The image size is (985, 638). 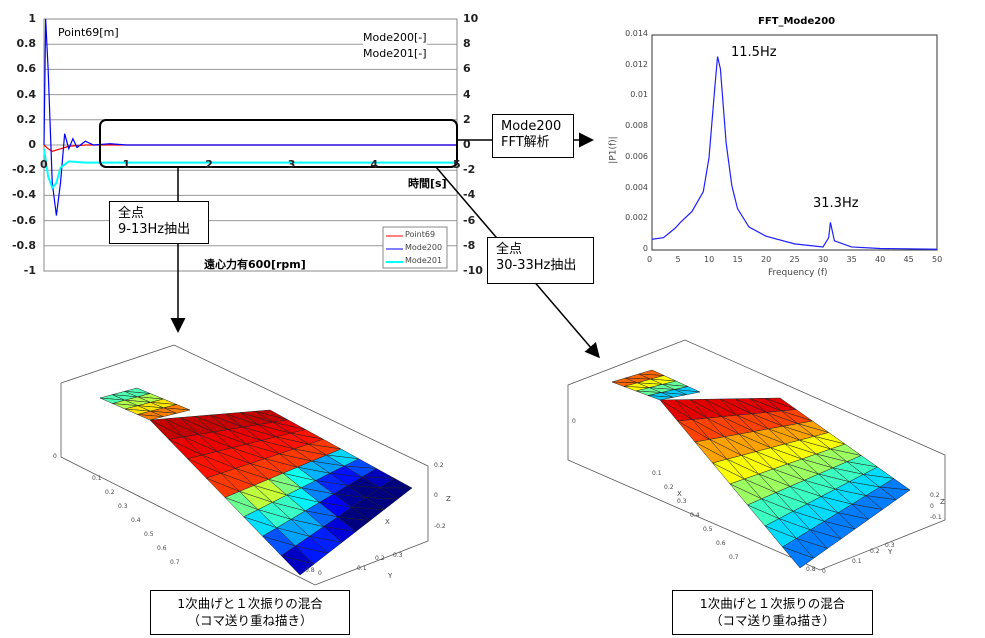 What do you see at coordinates (540, 260) in the screenshot?
I see `callout-band2: 全点 30-33Hz抽出` at bounding box center [540, 260].